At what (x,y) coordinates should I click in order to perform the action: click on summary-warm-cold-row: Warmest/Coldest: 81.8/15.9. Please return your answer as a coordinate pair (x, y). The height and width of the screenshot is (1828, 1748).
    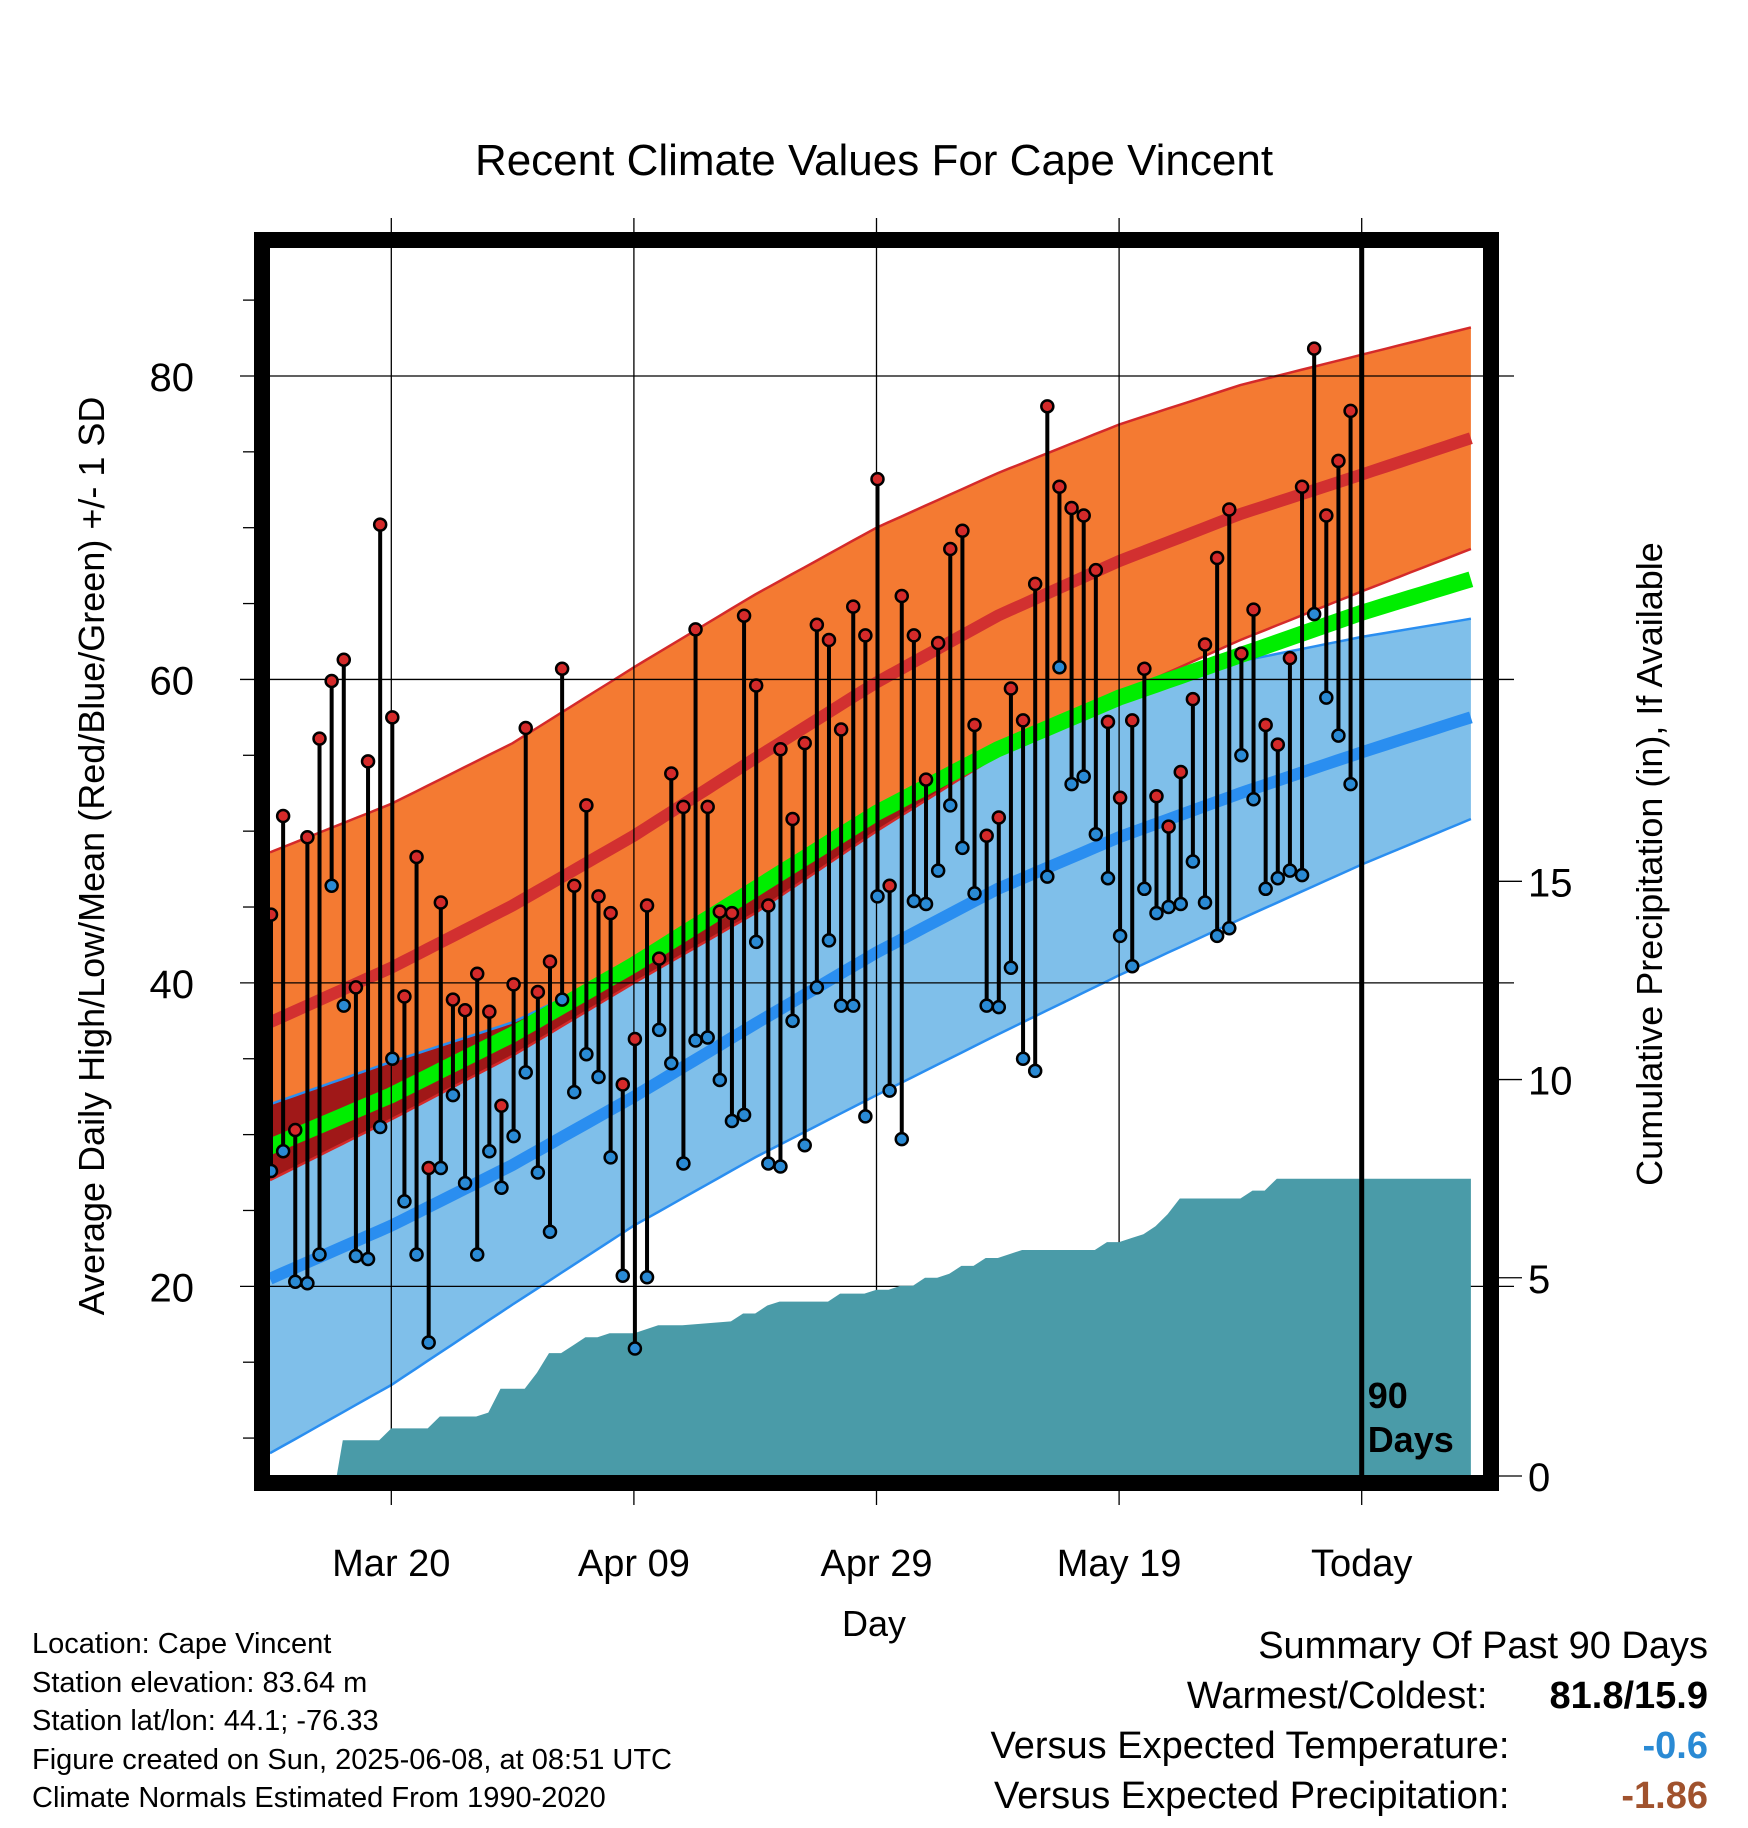
    Looking at the image, I should click on (1349, 1696).